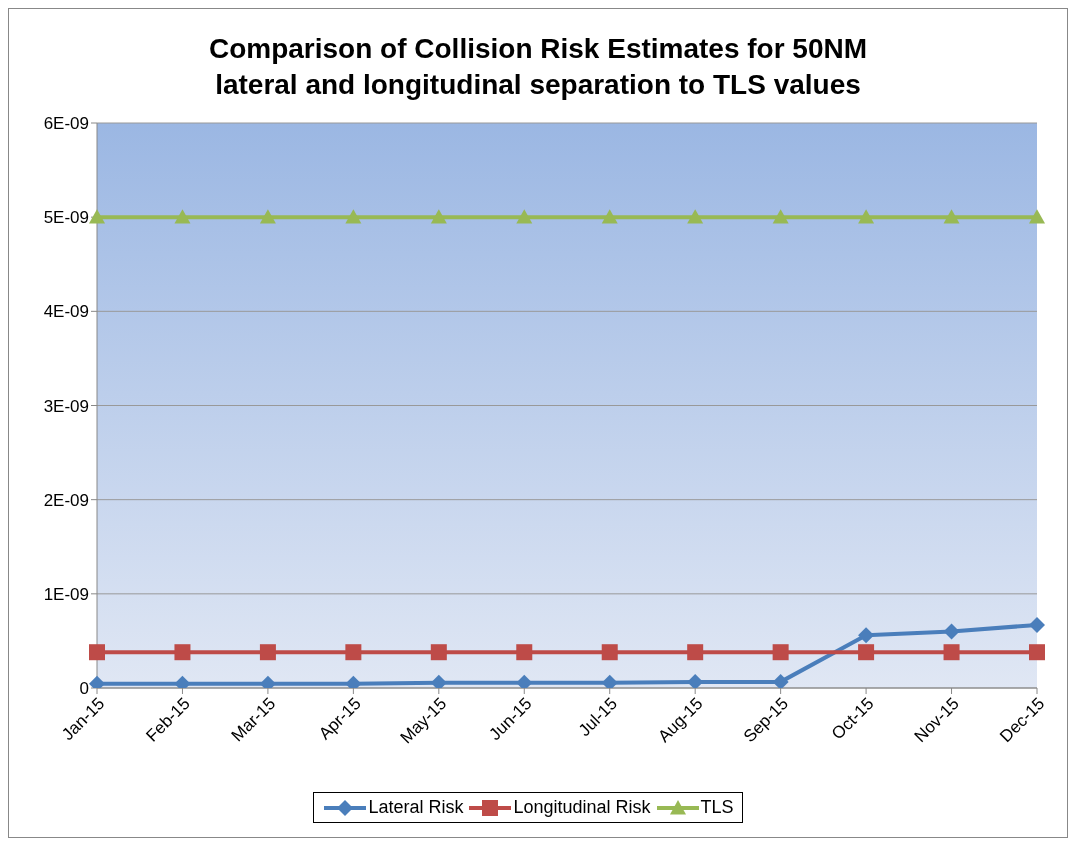 The image size is (1083, 847). I want to click on y-tick-label: 5E-09, so click(66, 218).